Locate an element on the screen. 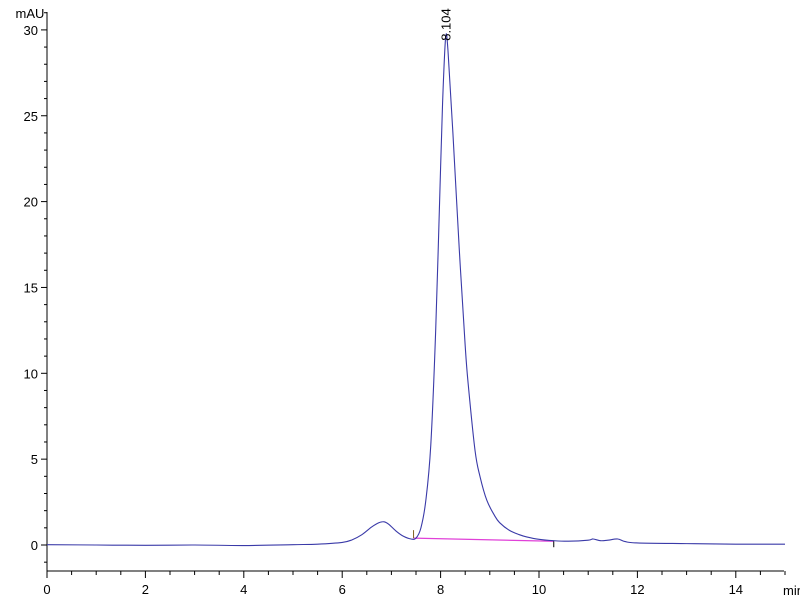  y-tick-label: 5 is located at coordinates (34, 459).